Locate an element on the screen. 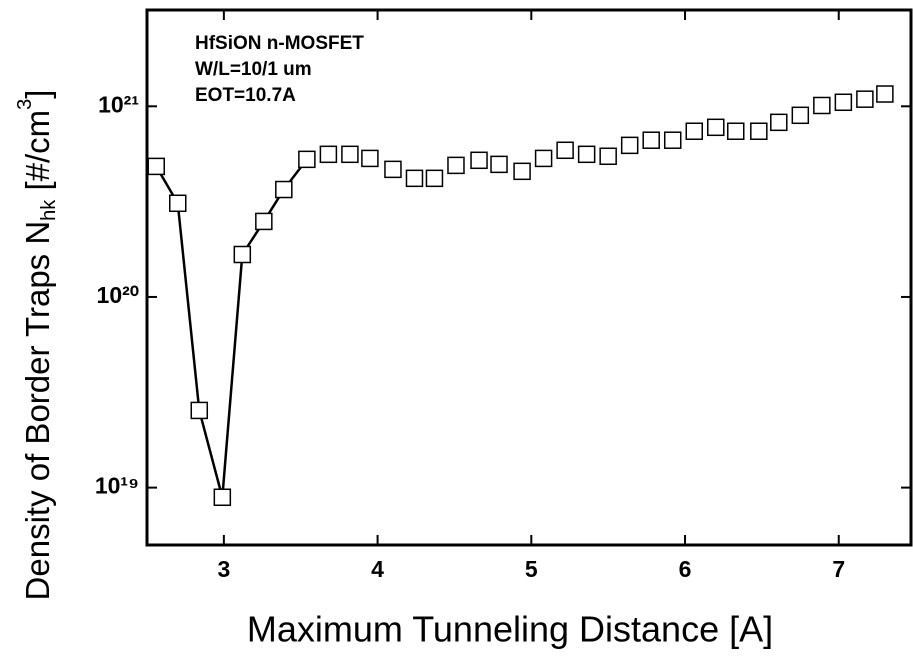 The height and width of the screenshot is (660, 913). x-tick-label: 5 is located at coordinates (531, 569).